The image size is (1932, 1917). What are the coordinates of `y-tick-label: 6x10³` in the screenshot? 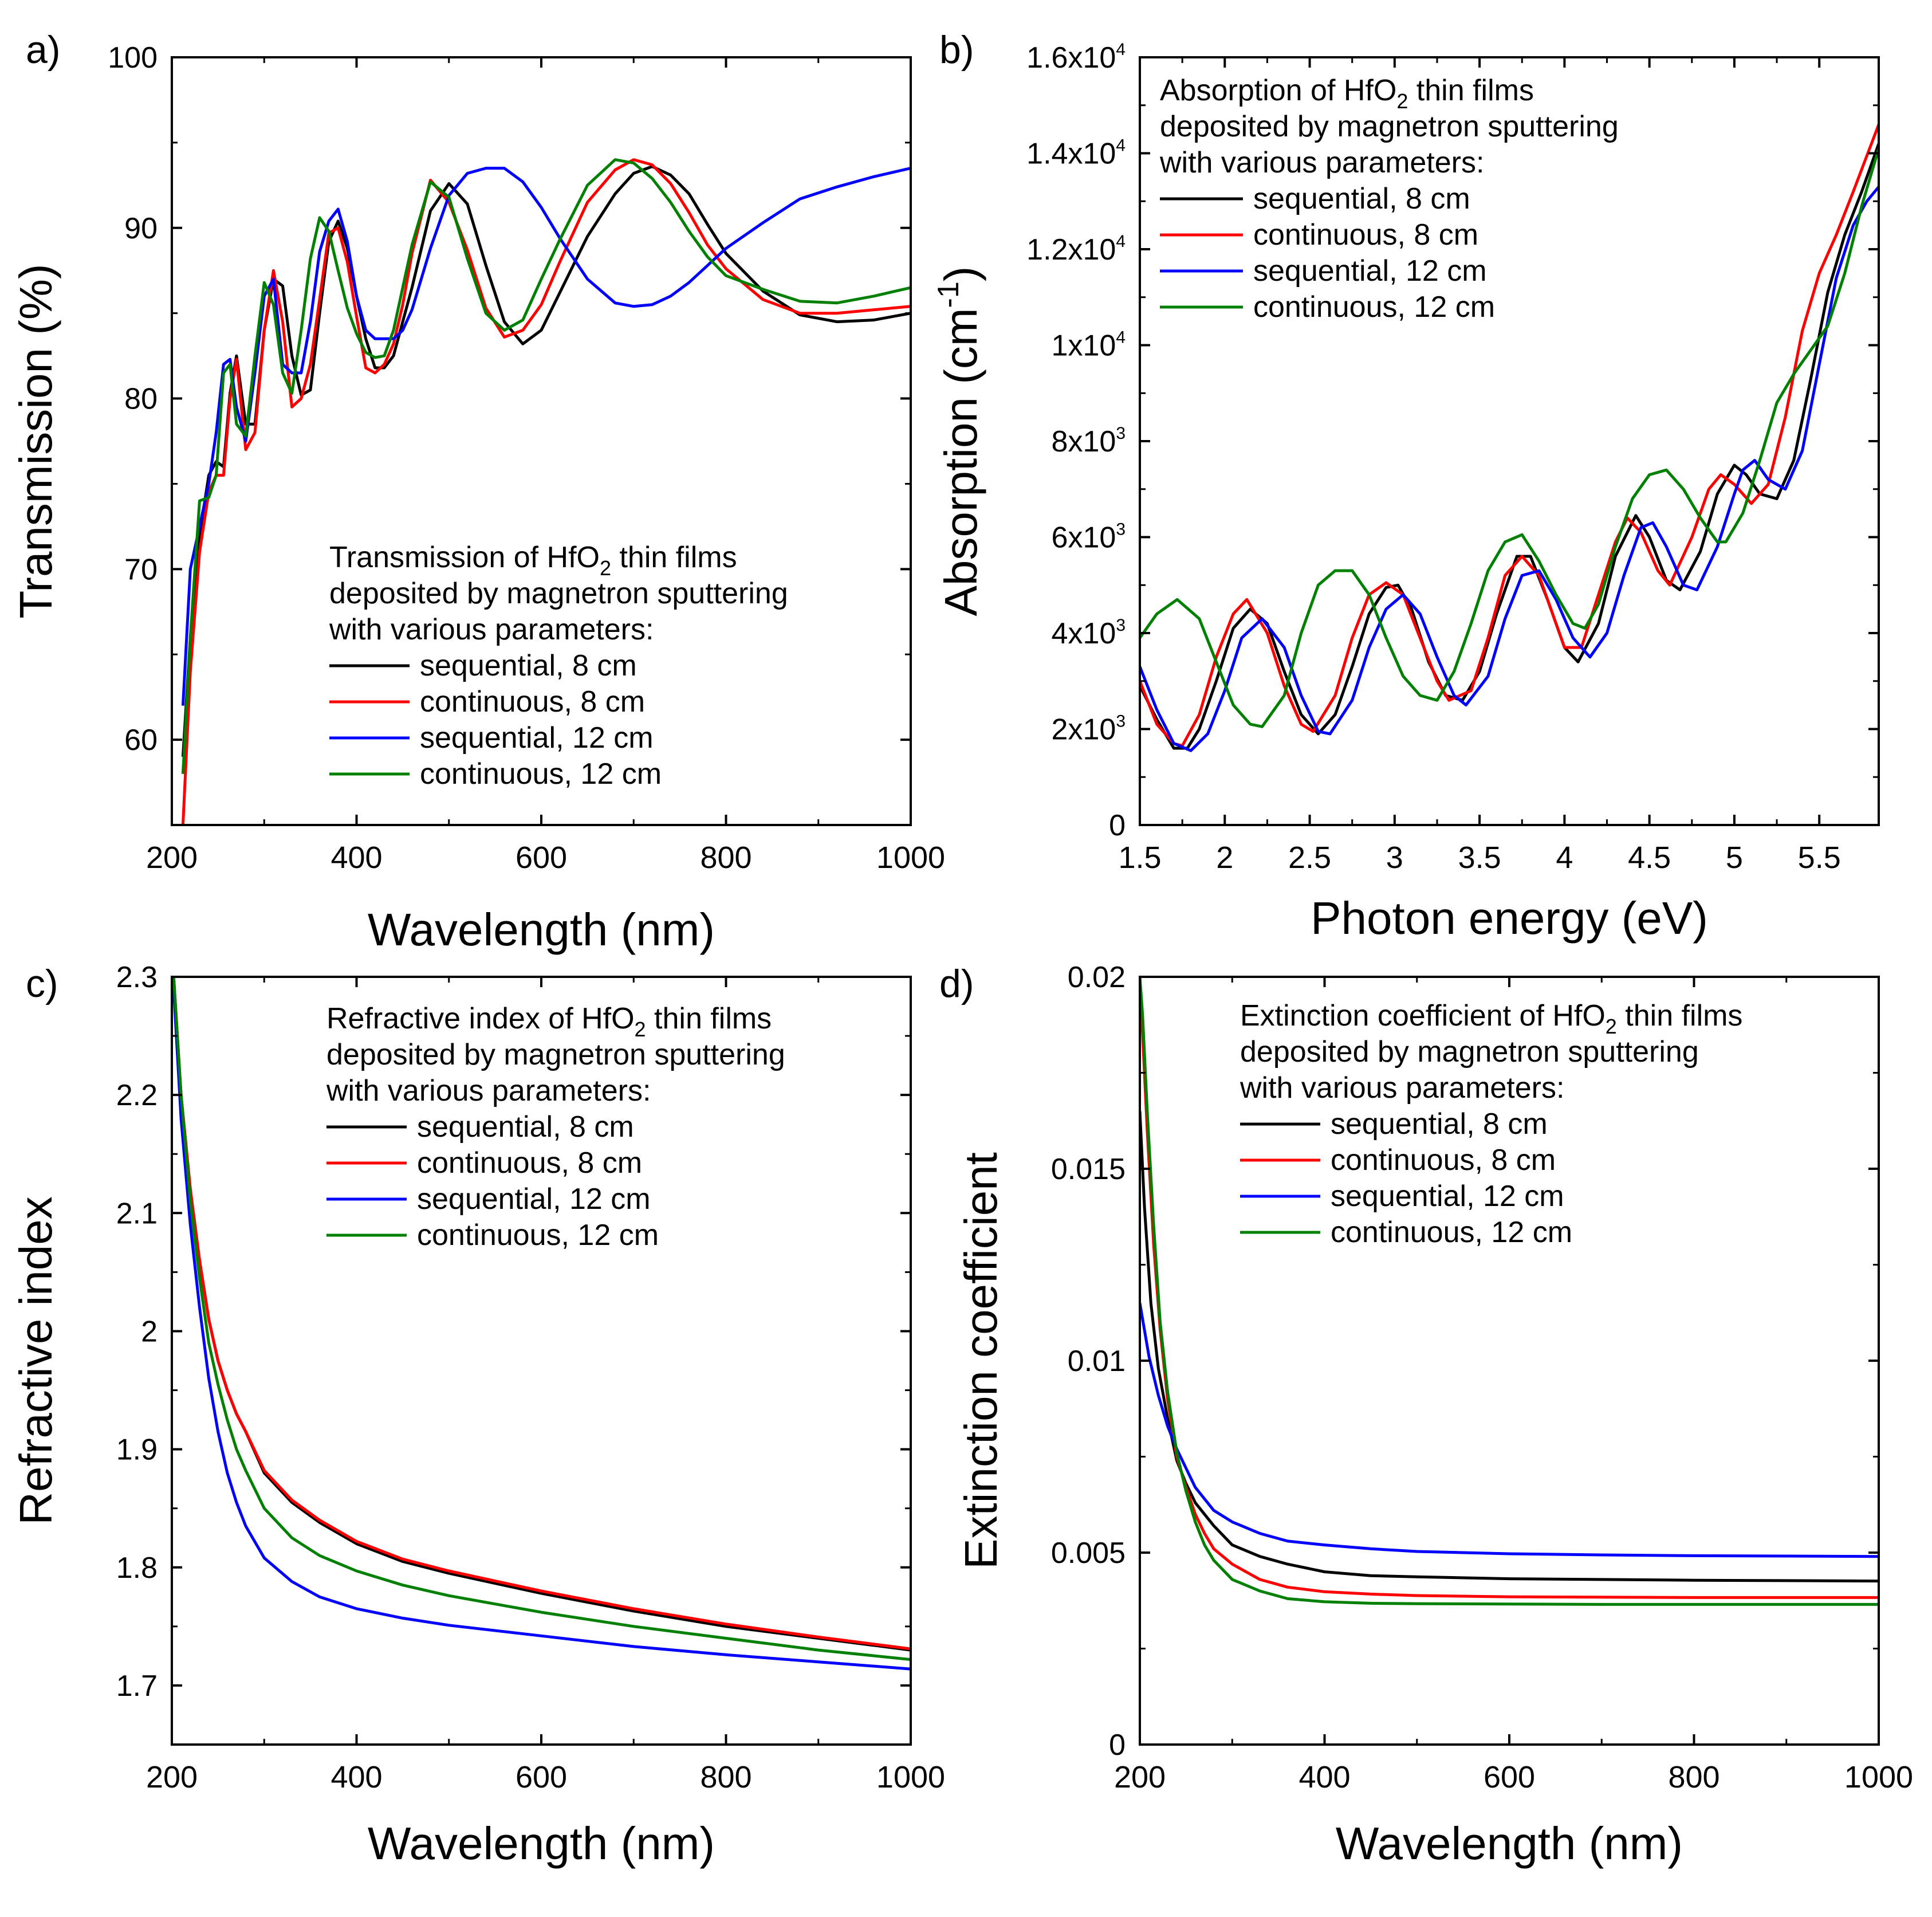 It's located at (1089, 537).